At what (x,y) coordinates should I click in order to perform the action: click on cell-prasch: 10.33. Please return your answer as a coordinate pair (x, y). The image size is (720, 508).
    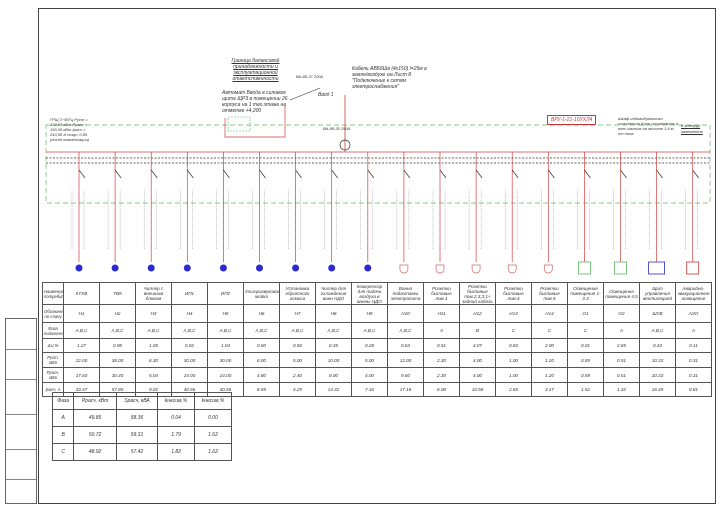
    Looking at the image, I should click on (657, 375).